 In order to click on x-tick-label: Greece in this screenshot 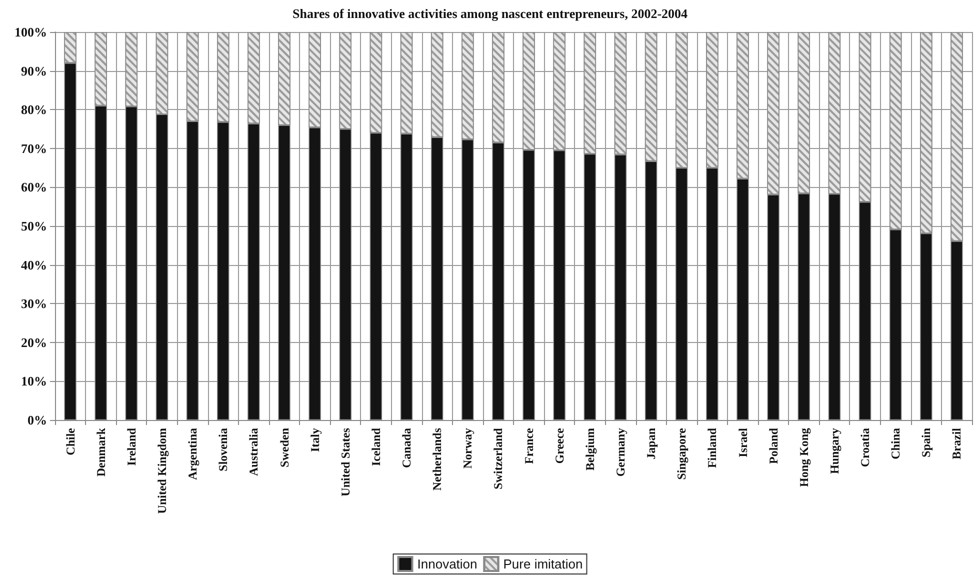, I will do `click(559, 445)`.